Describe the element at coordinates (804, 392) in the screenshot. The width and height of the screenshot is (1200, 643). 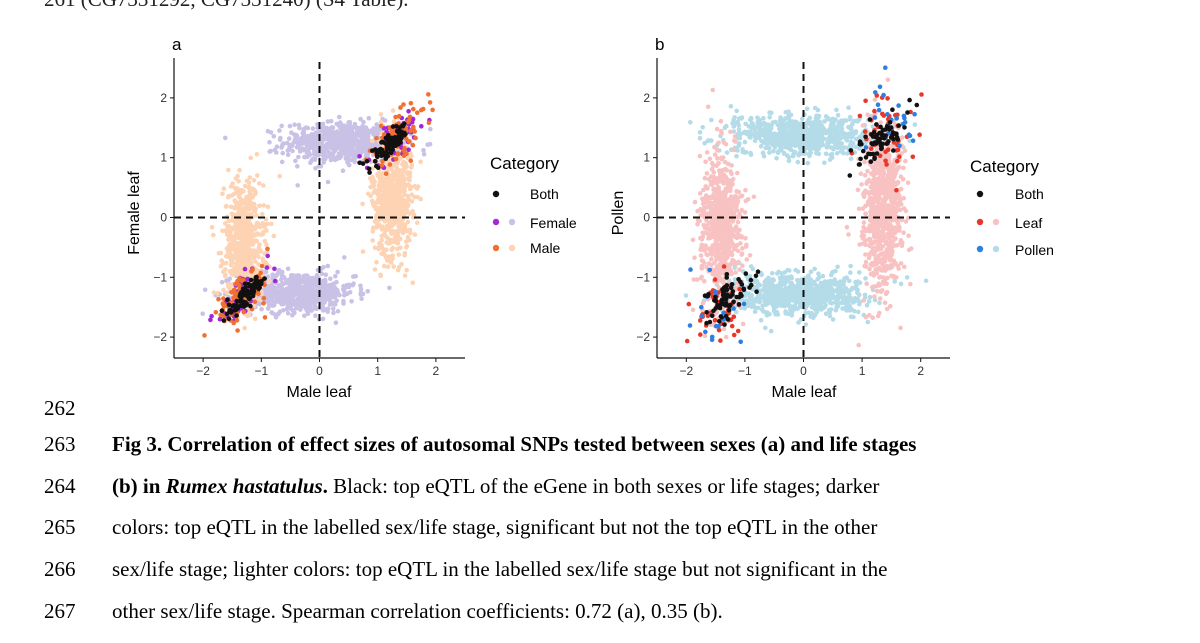
I see `panel-b-xlabel: Male leaf` at that location.